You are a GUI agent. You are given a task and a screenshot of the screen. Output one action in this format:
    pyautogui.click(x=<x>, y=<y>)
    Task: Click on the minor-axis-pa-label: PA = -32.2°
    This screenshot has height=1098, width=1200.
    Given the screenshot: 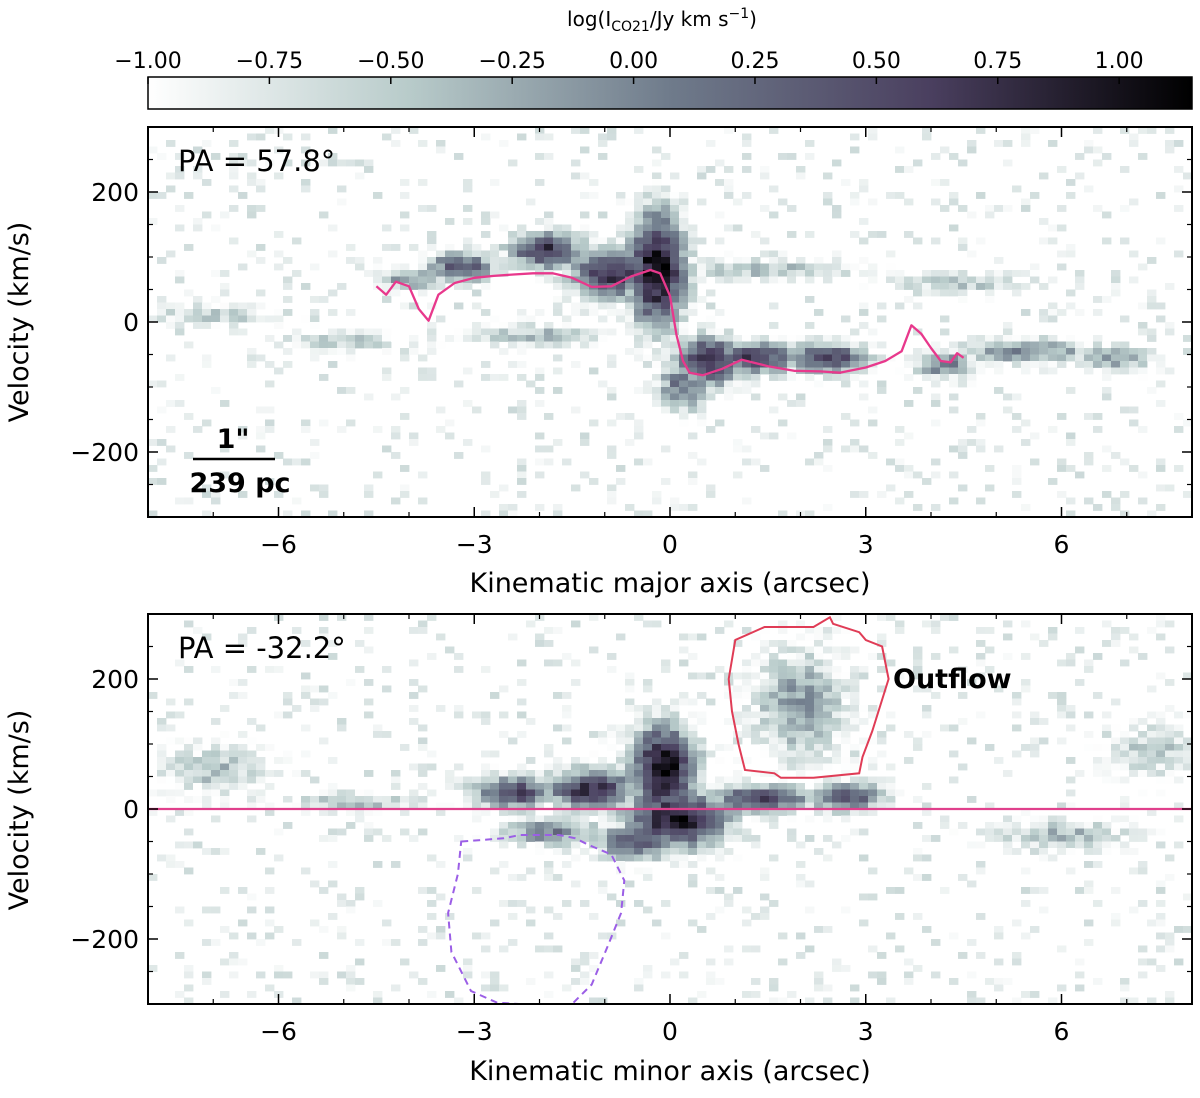 What is the action you would take?
    pyautogui.click(x=262, y=648)
    